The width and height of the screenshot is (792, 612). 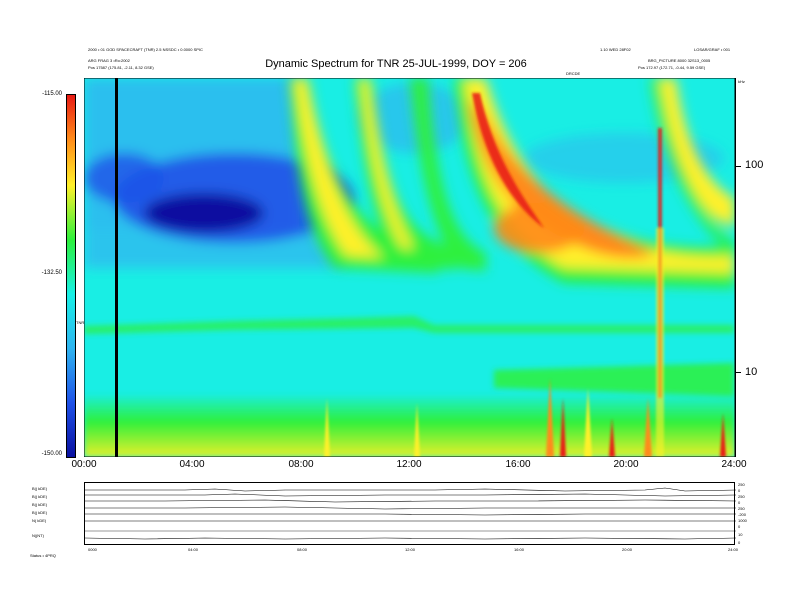 What do you see at coordinates (40, 512) in the screenshot?
I see `panel-label-4: B|( kDE)` at bounding box center [40, 512].